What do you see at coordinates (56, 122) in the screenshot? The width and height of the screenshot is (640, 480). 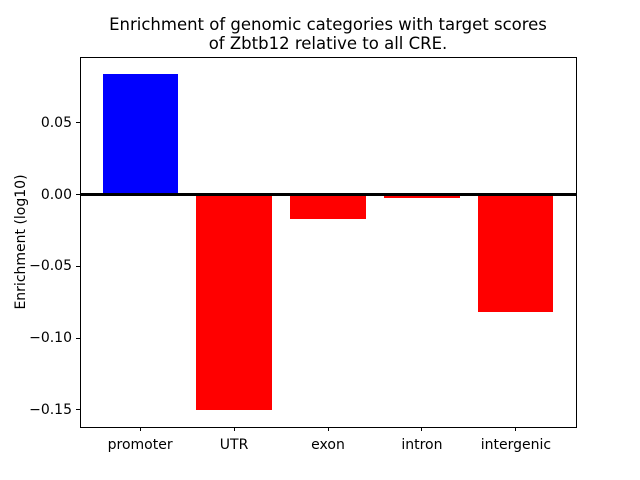 I see `y-tick-label: 0.05` at bounding box center [56, 122].